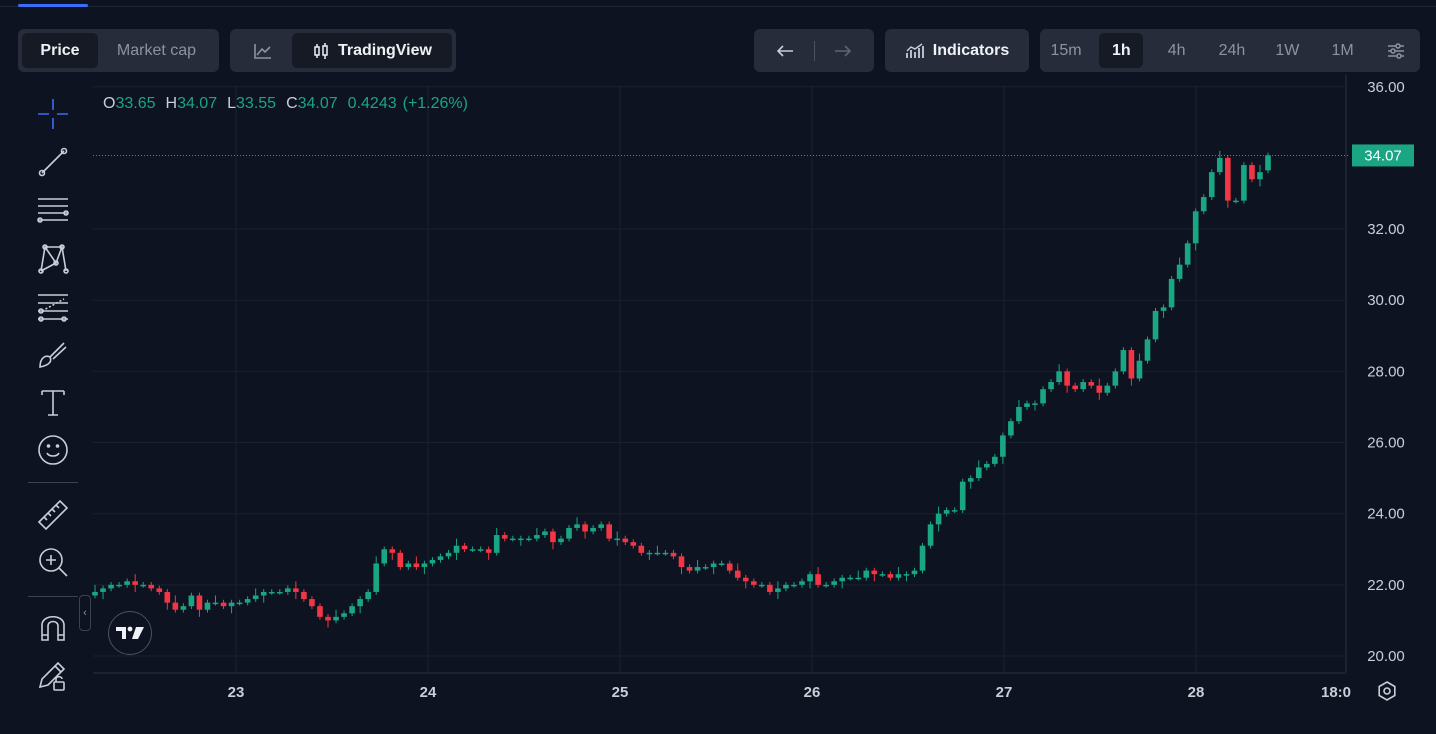 The width and height of the screenshot is (1436, 734). What do you see at coordinates (53, 402) in the screenshot?
I see `text-tool` at bounding box center [53, 402].